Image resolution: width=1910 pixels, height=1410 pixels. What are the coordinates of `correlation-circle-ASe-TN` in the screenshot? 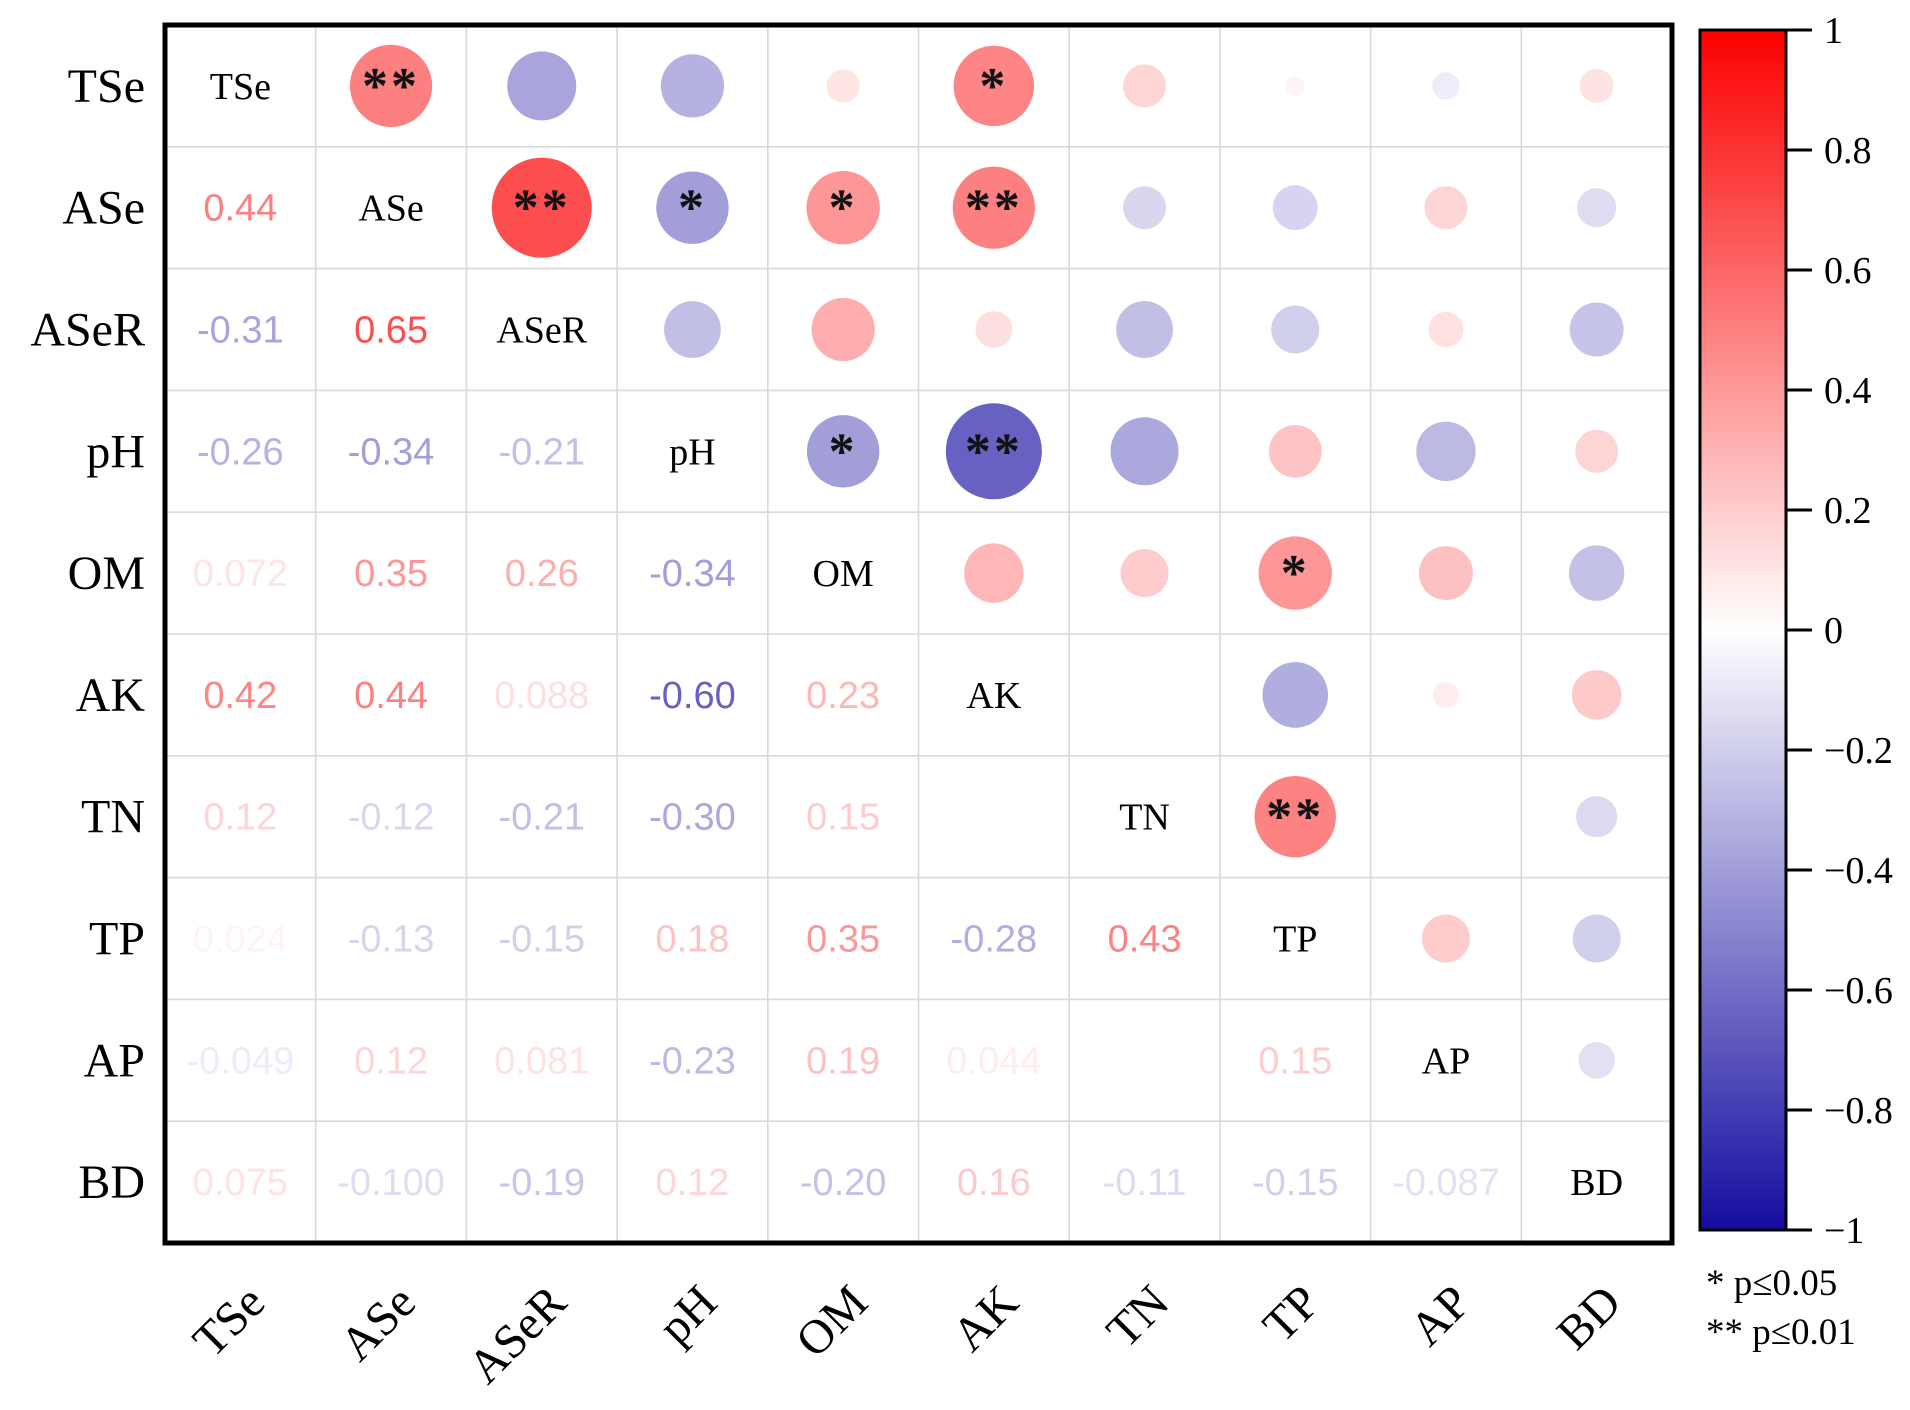 It's located at (1145, 208).